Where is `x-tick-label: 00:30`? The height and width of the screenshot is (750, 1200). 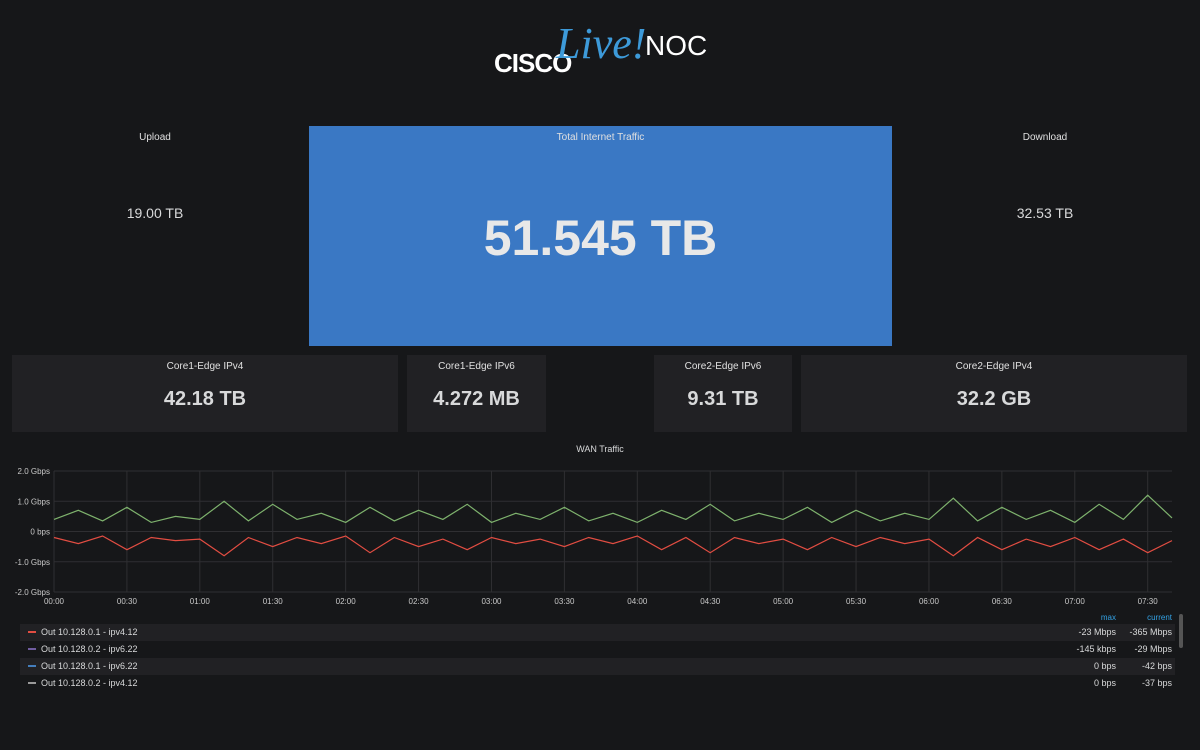
x-tick-label: 00:30 is located at coordinates (127, 601).